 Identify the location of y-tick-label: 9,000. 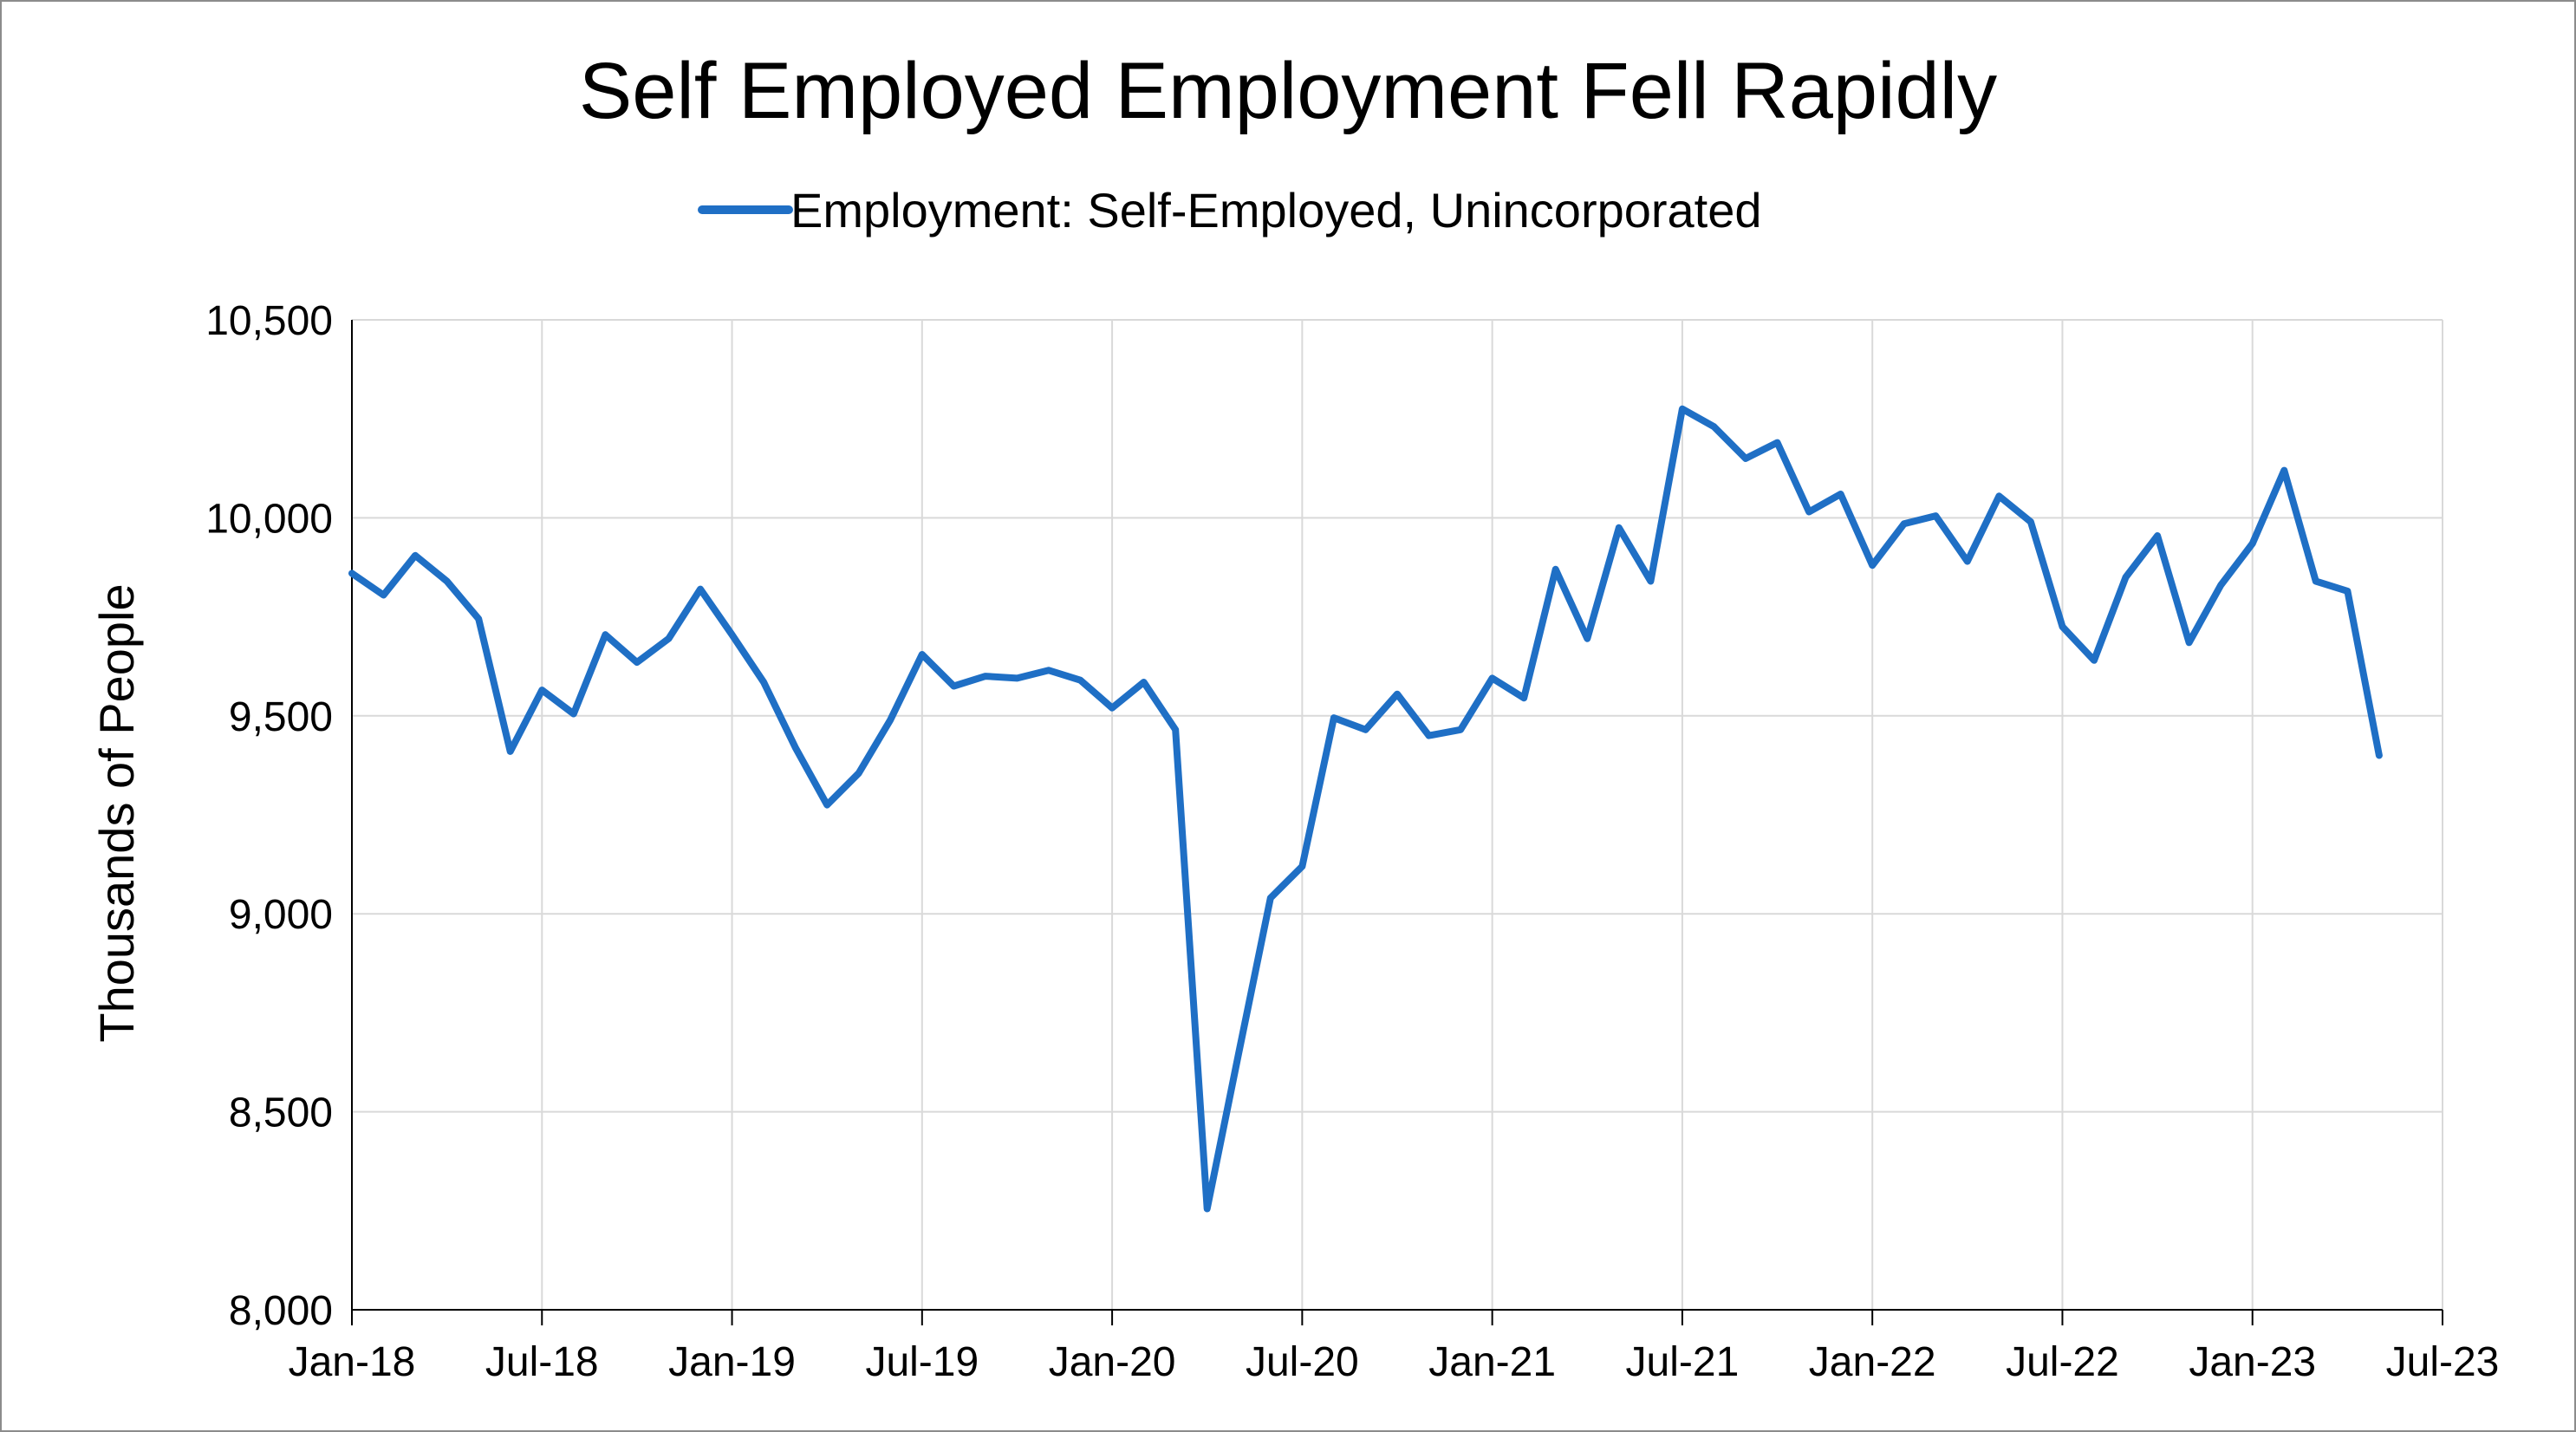
(281, 915).